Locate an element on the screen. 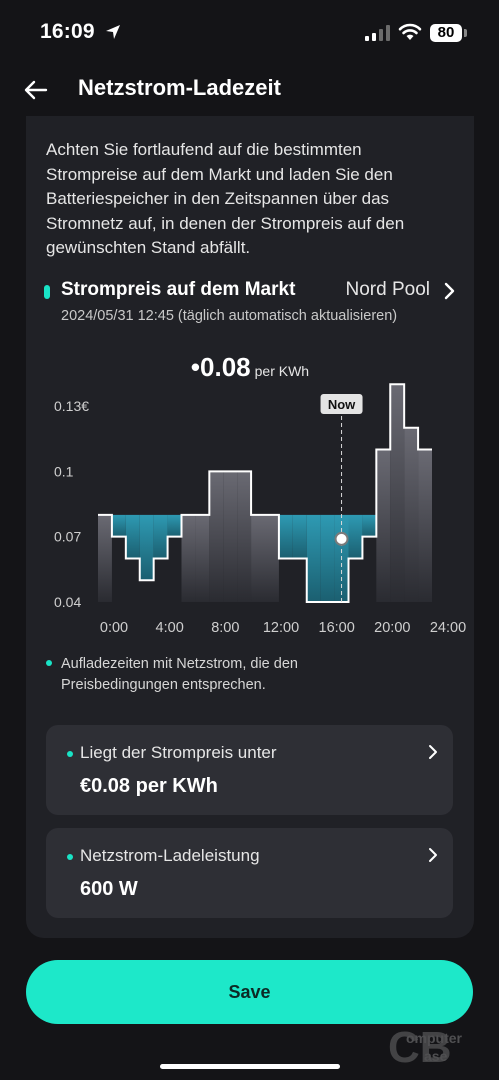 Image resolution: width=499 pixels, height=1080 pixels. battery-indicator: 80 is located at coordinates (446, 33).